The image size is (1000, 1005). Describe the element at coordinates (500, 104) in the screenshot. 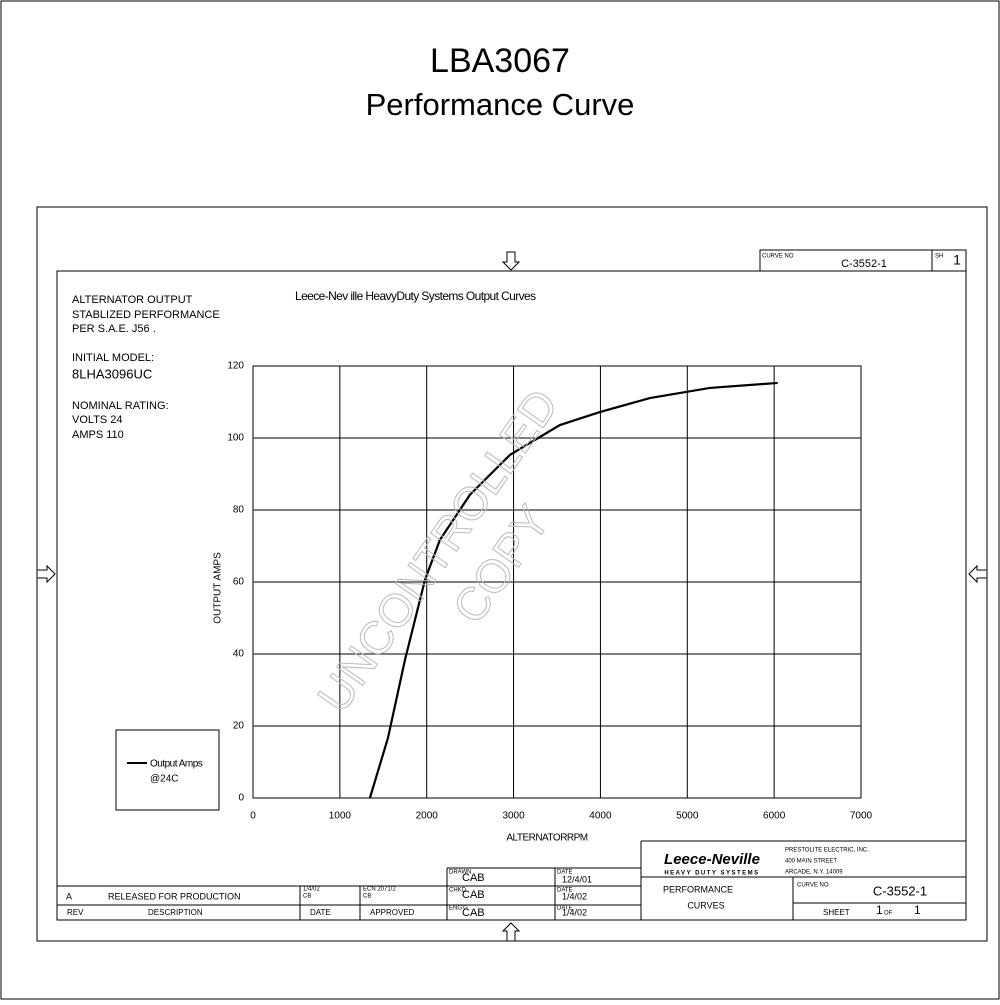

I see `subtitle: Performance Curve` at that location.